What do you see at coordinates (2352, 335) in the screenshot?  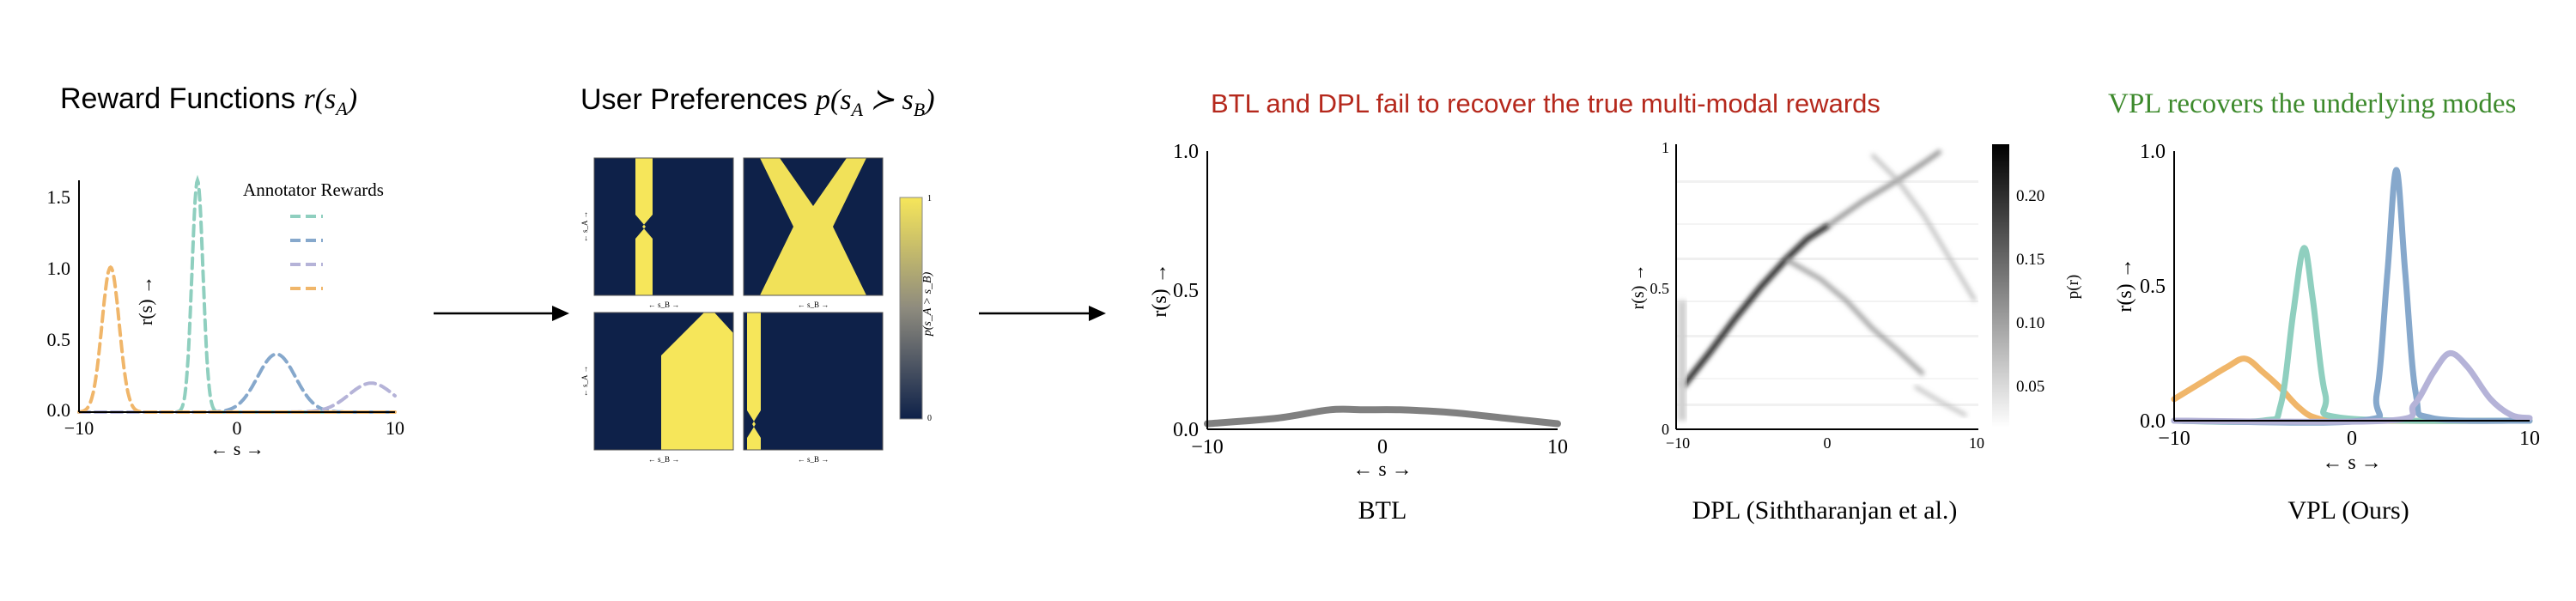 I see `vpl-series-teal` at bounding box center [2352, 335].